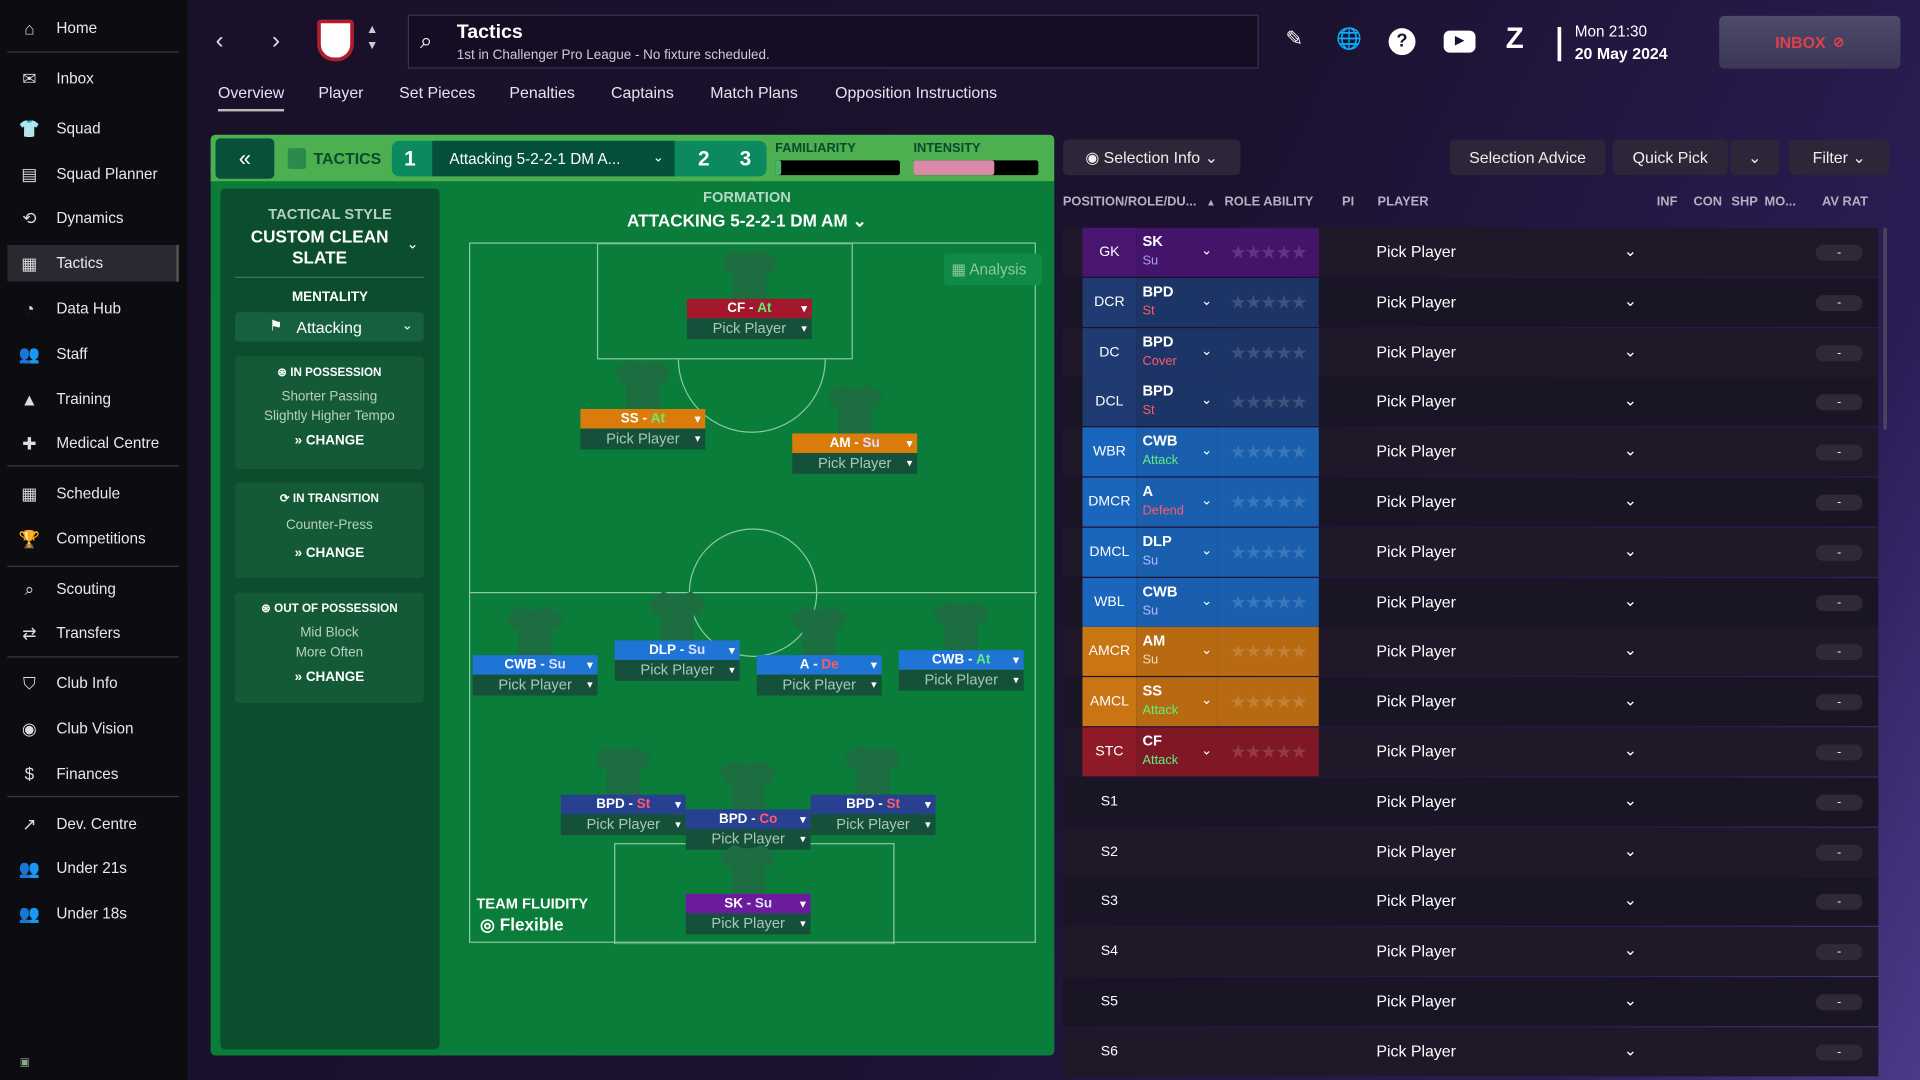 This screenshot has height=1080, width=1920. Describe the element at coordinates (1470, 952) in the screenshot. I see `table-row: S4 Pick Player ⌄ -` at that location.